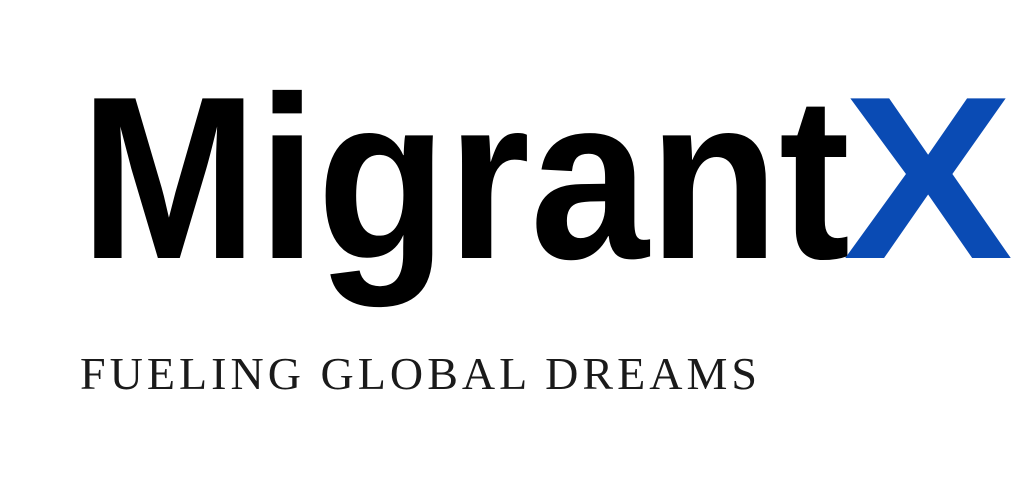 This screenshot has width=1034, height=504. What do you see at coordinates (928, 178) in the screenshot?
I see `logo-mark: X` at bounding box center [928, 178].